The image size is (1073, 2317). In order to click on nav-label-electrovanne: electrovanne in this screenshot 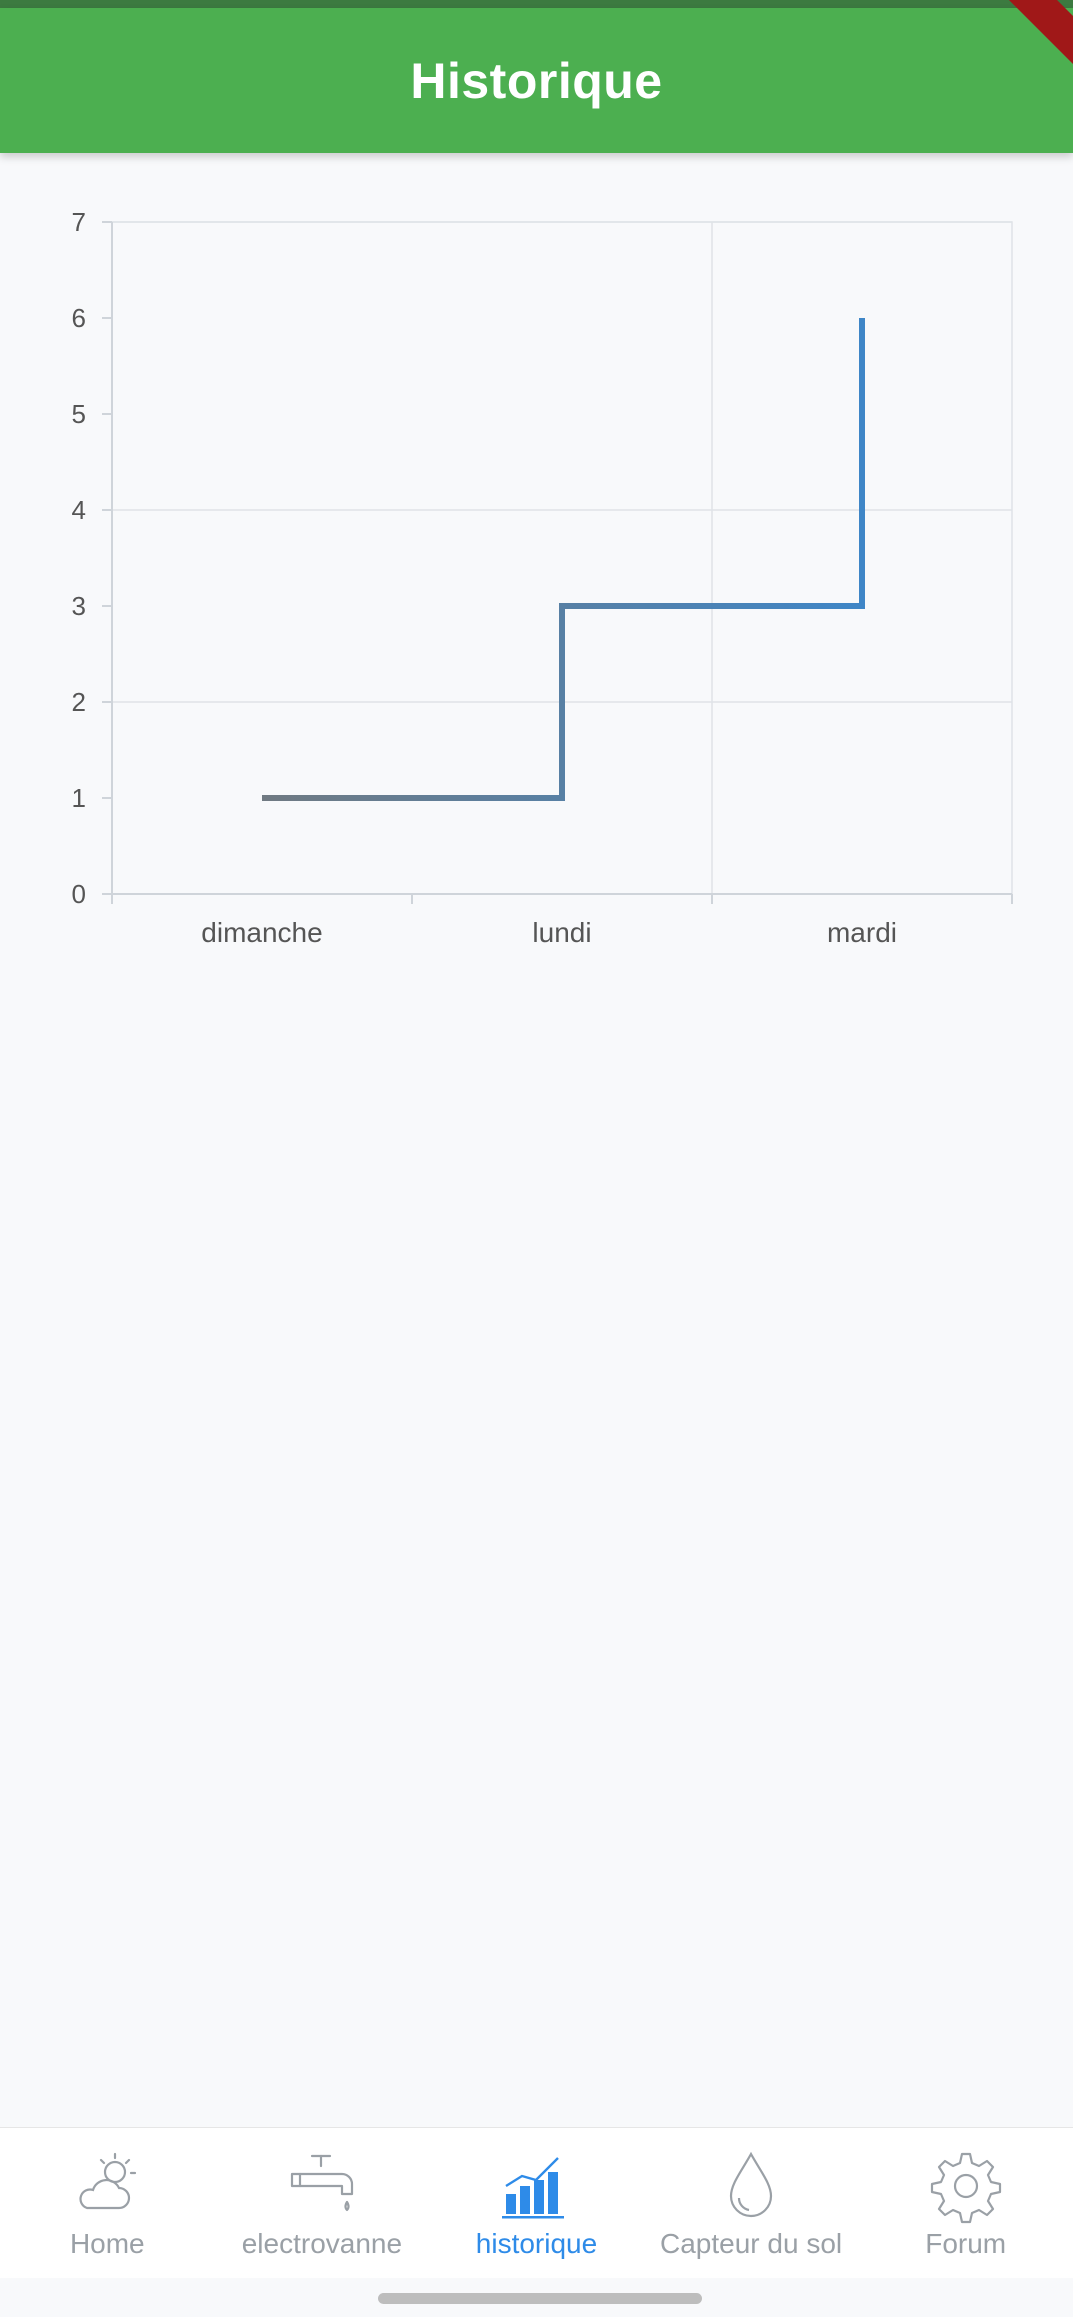, I will do `click(322, 2243)`.